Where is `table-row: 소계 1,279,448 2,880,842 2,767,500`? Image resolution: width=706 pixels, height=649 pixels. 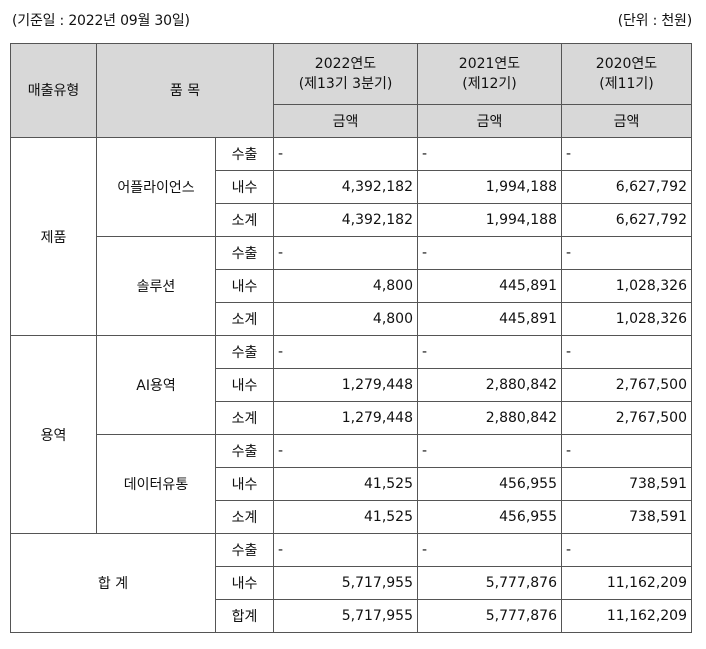
table-row: 소계 1,279,448 2,880,842 2,767,500 is located at coordinates (351, 418).